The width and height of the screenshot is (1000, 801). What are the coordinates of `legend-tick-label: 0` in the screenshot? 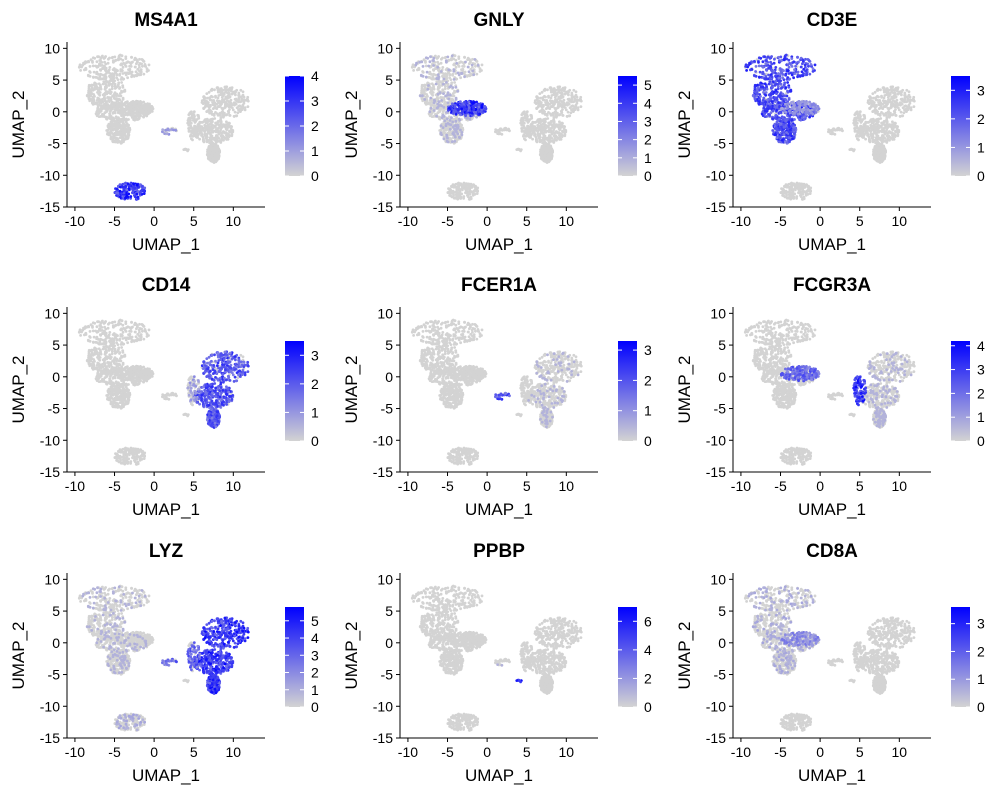 It's located at (315, 176).